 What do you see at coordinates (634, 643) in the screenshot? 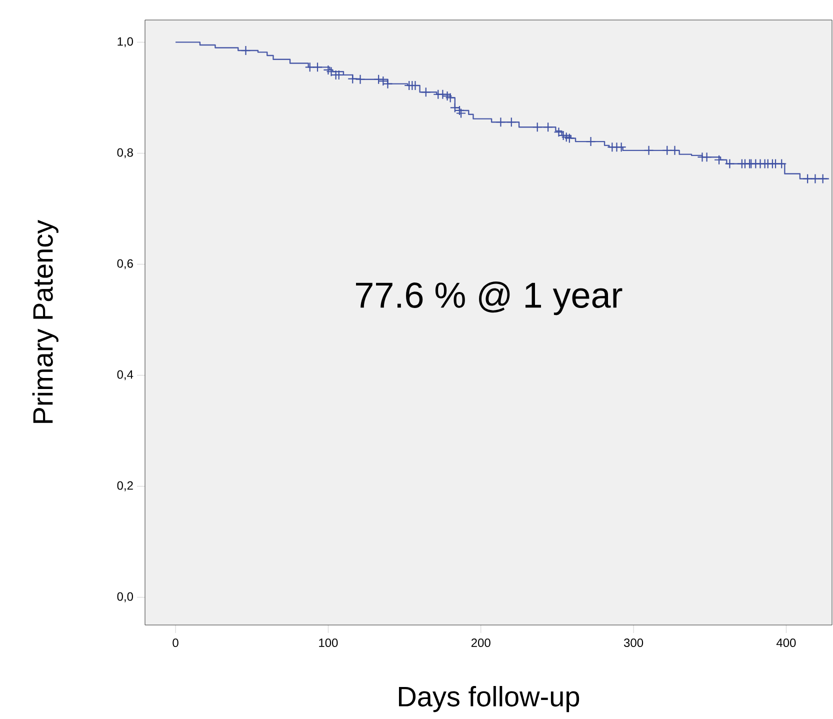
I see `x-tick-label: 300` at bounding box center [634, 643].